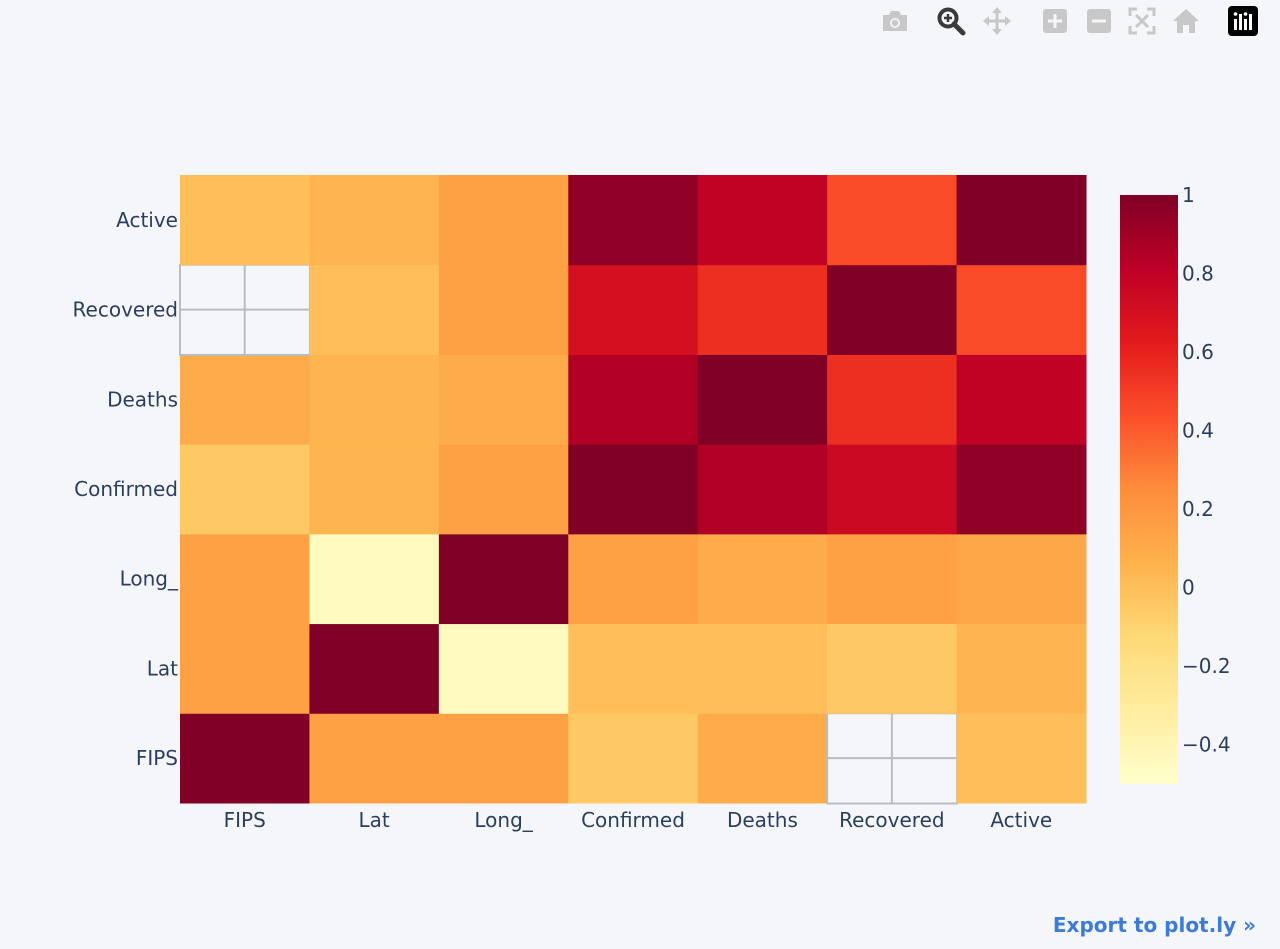 This screenshot has width=1280, height=949. Describe the element at coordinates (1198, 509) in the screenshot. I see `colorbar-tick-label: 0.2` at that location.